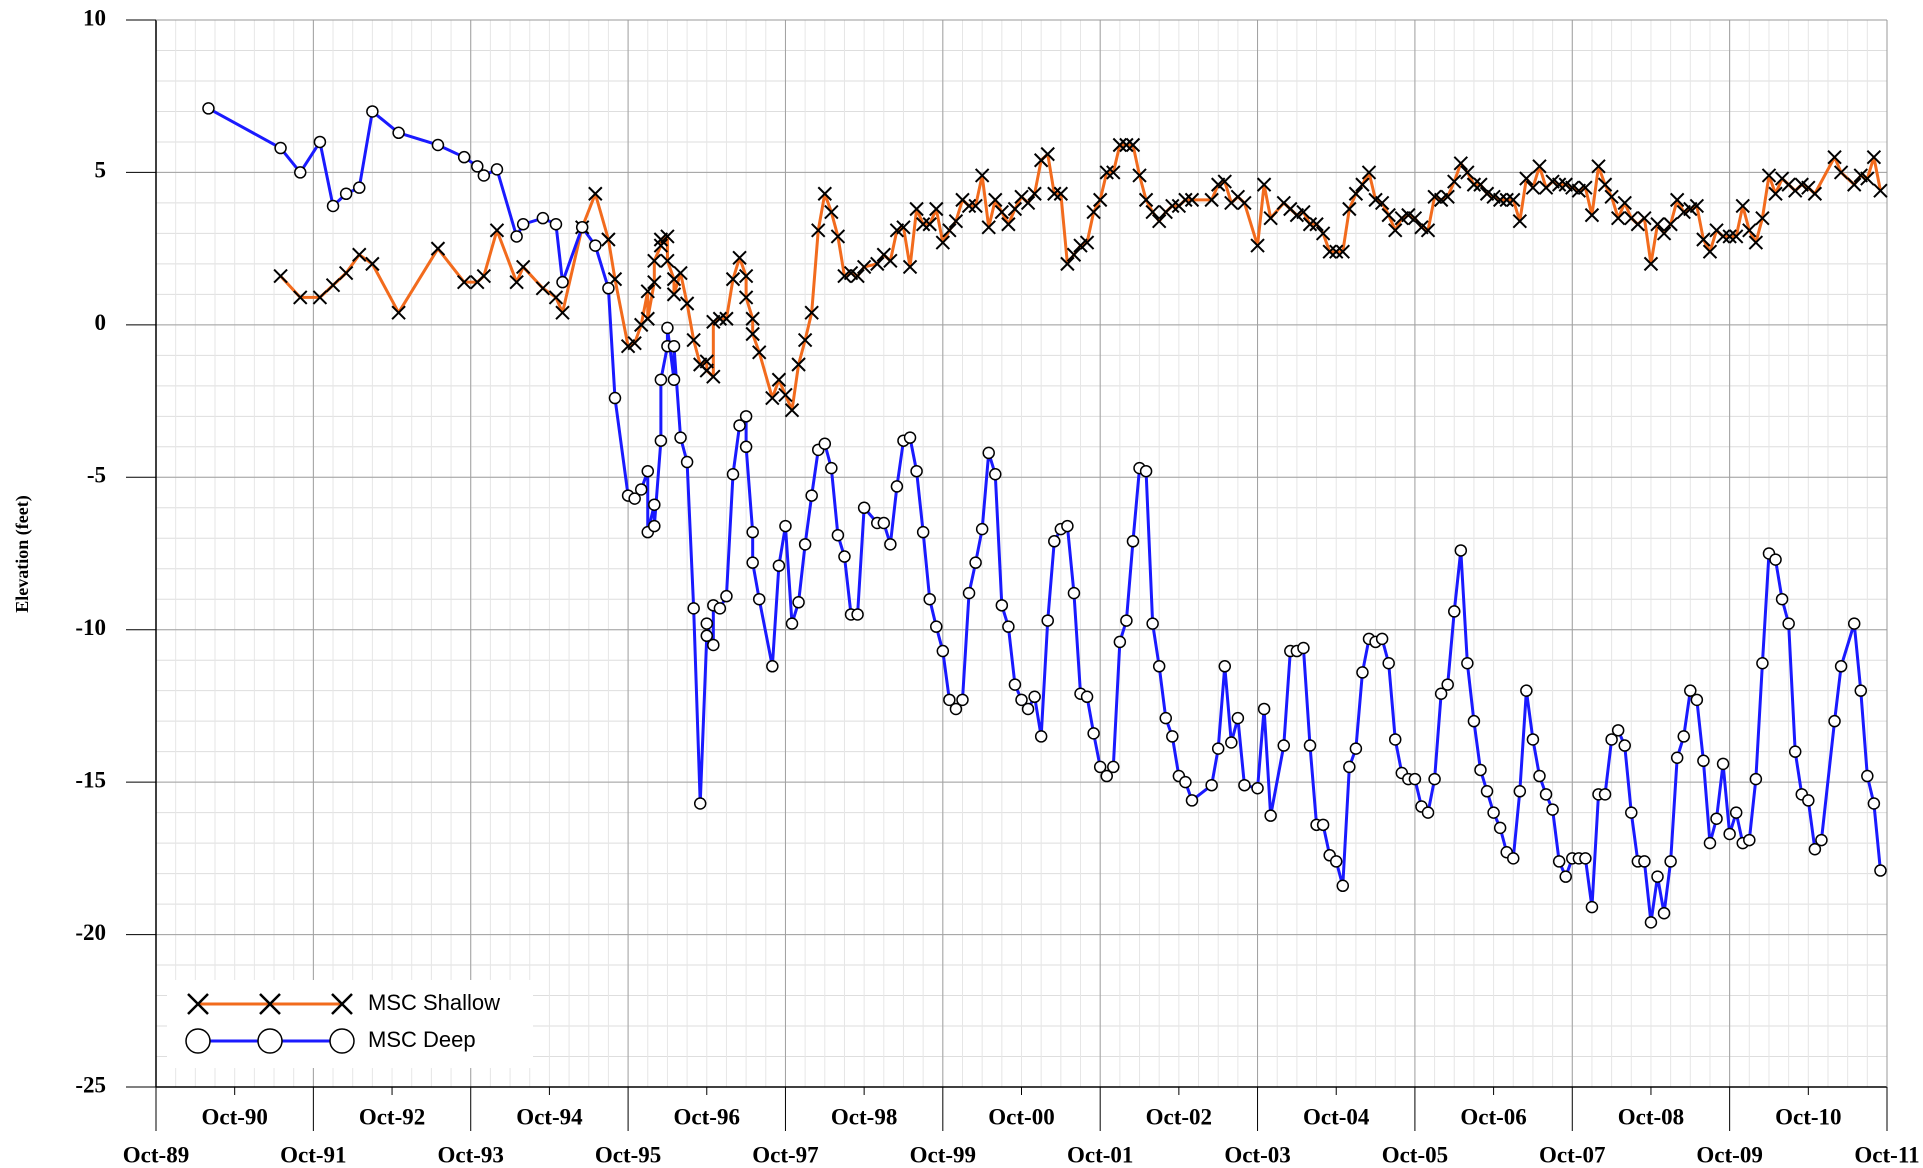  What do you see at coordinates (94, 17) in the screenshot?
I see `y-tick-label: 10` at bounding box center [94, 17].